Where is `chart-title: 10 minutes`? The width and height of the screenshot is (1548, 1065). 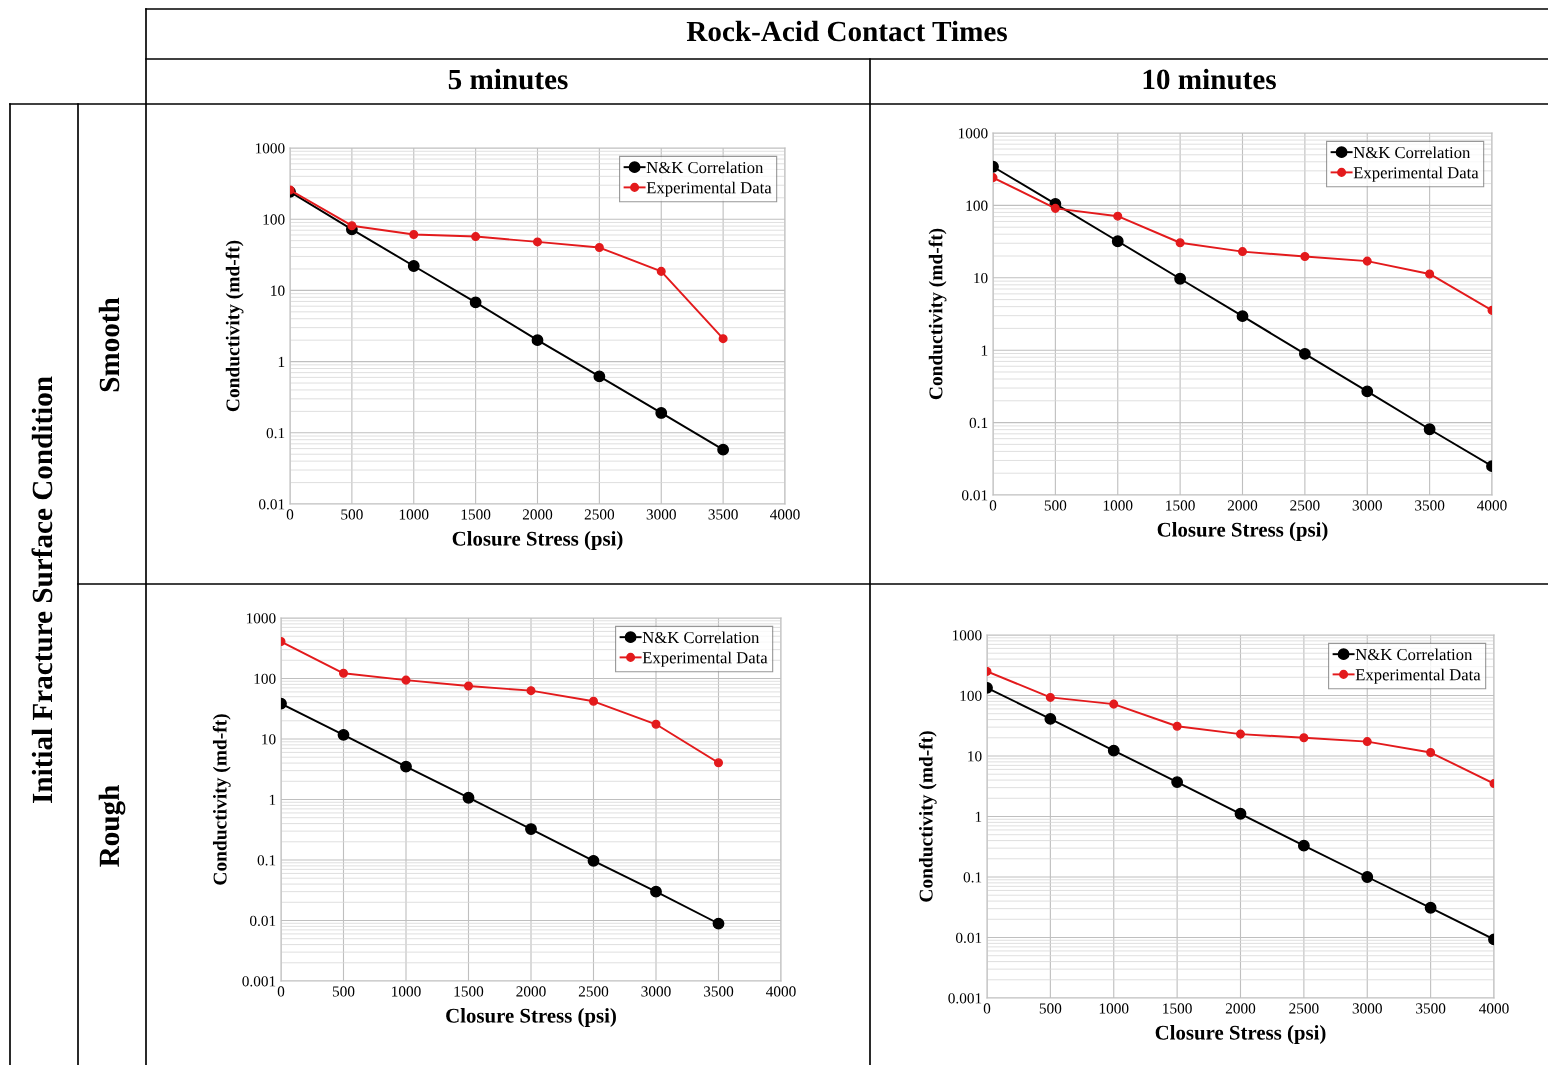
chart-title: 10 minutes is located at coordinates (1209, 79).